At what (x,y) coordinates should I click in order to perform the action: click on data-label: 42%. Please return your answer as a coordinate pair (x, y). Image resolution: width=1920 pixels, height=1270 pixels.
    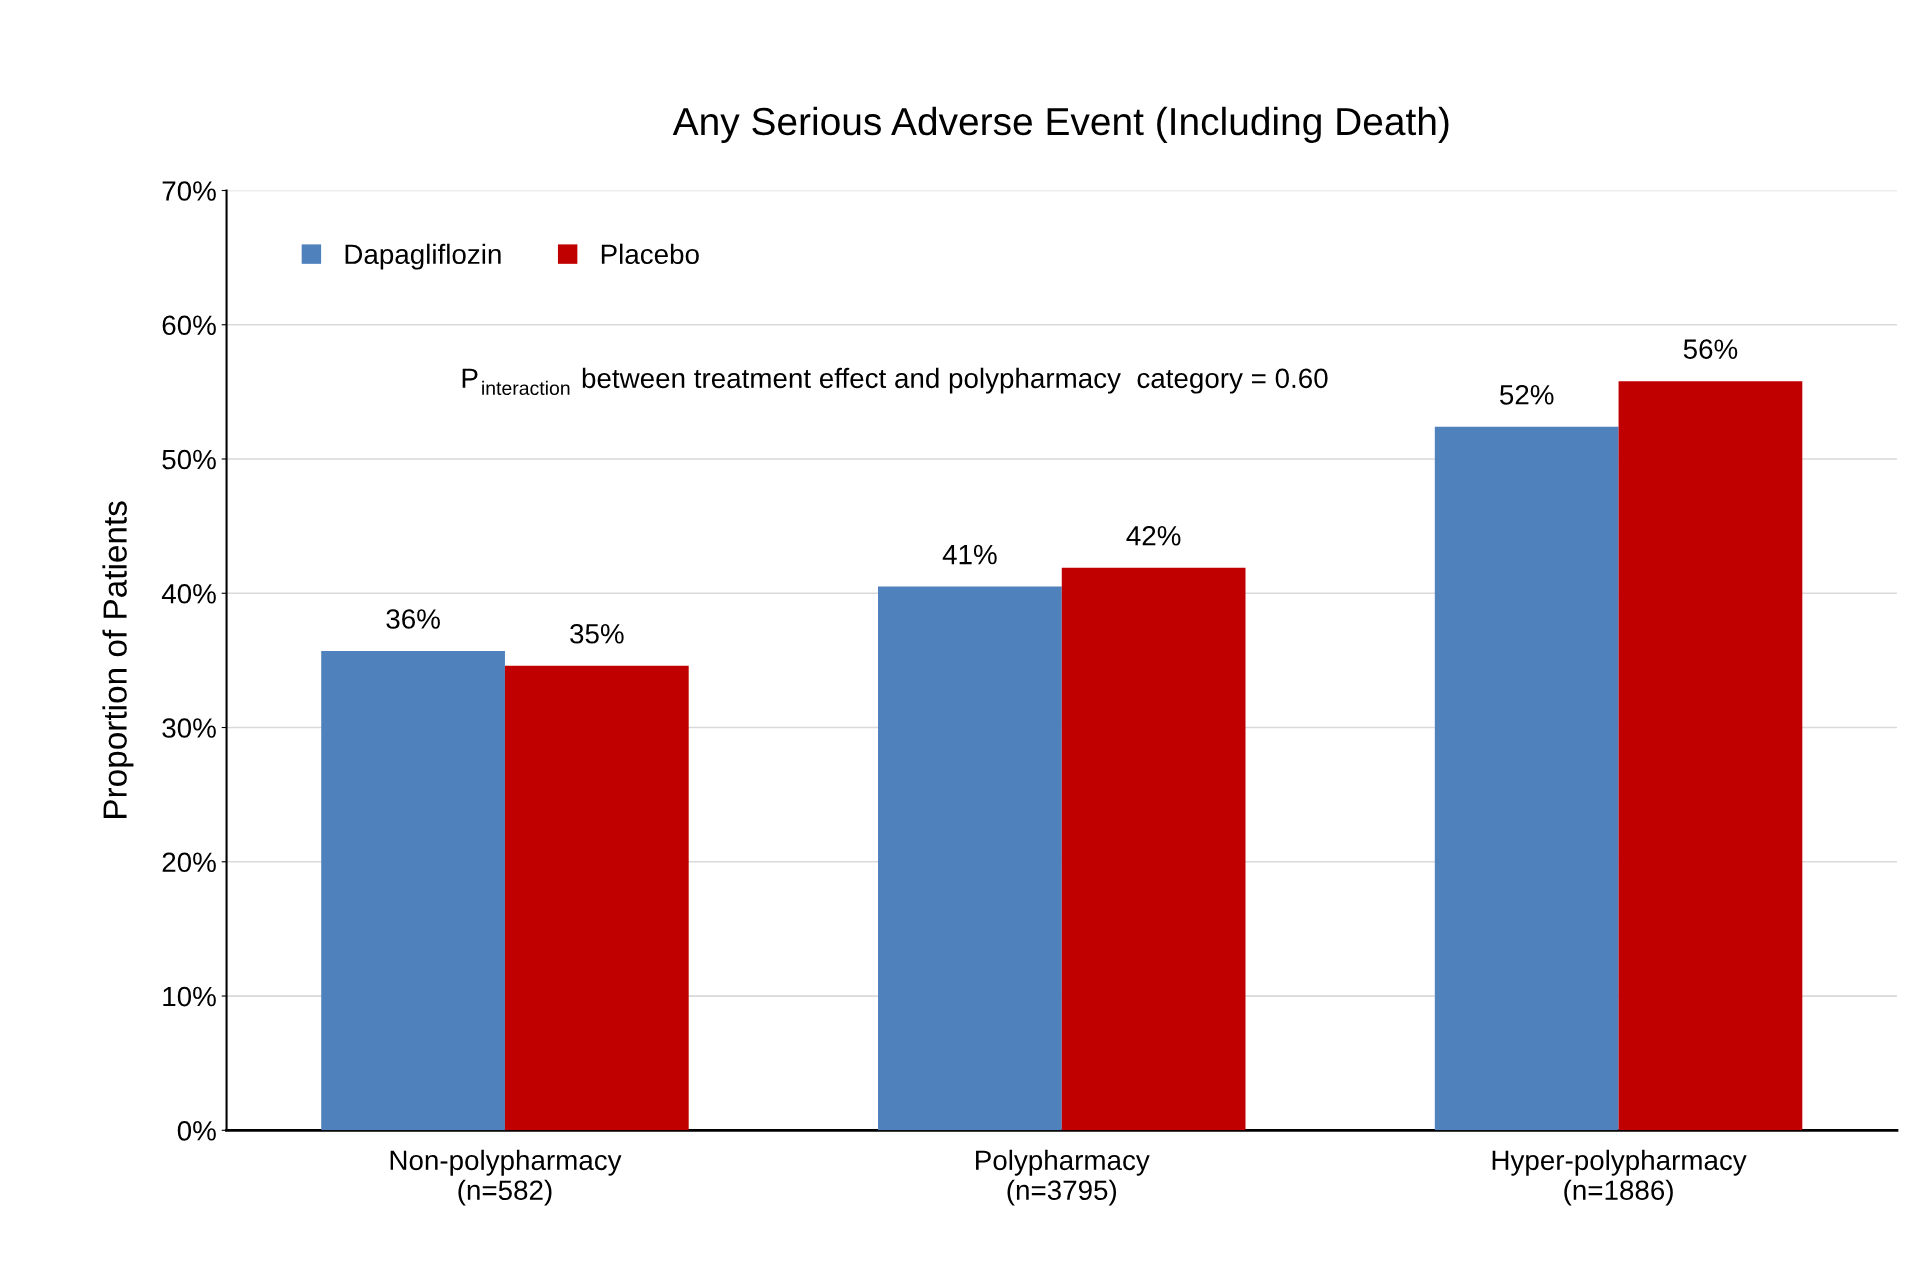
    Looking at the image, I should click on (1153, 535).